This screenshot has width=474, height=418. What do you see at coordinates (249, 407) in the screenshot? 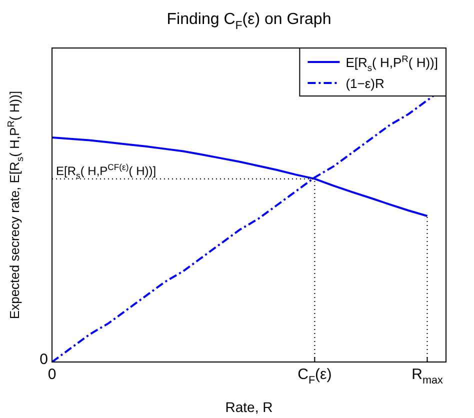
I see `x-axis-title: Rate, R` at bounding box center [249, 407].